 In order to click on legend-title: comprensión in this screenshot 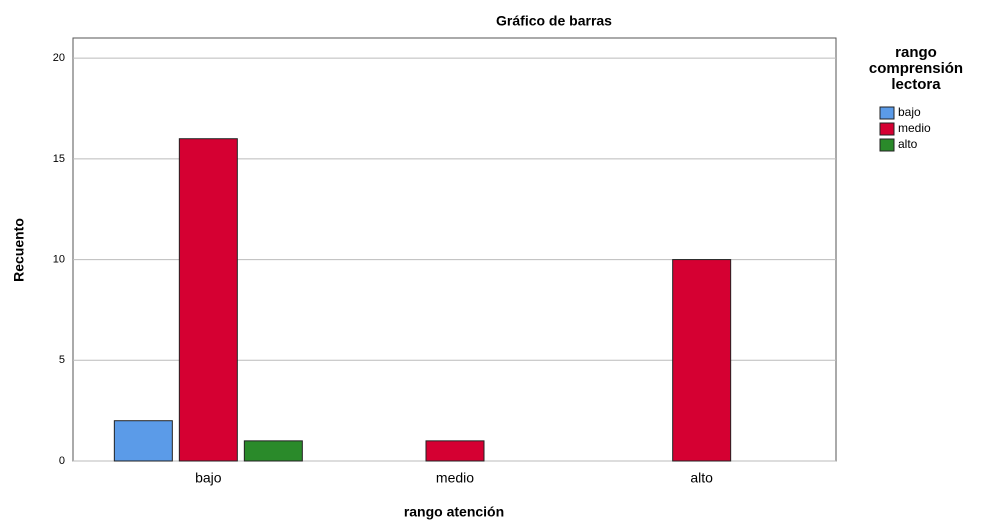, I will do `click(916, 68)`.